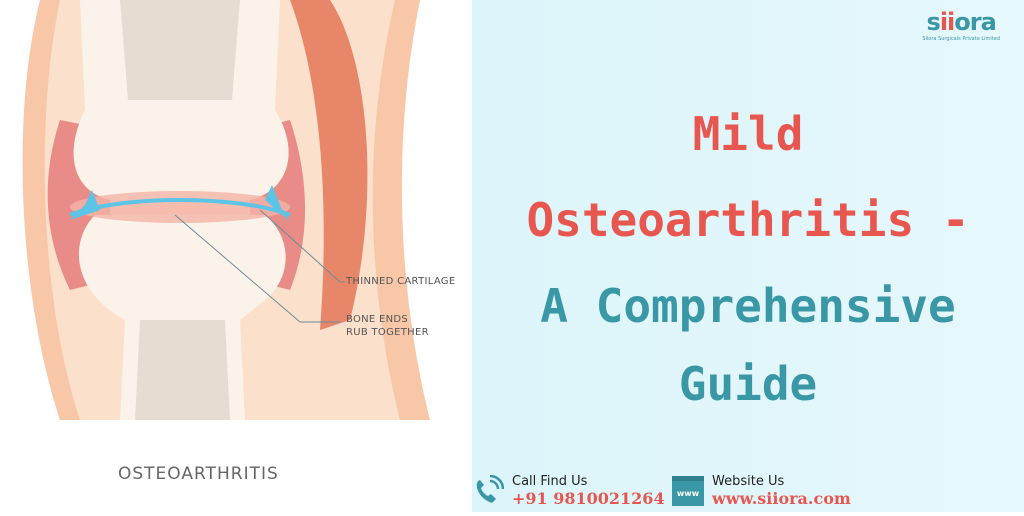 This screenshot has height=516, width=1024. Describe the element at coordinates (387, 332) in the screenshot. I see `label-rub-together: RUB TOGETHER` at that location.